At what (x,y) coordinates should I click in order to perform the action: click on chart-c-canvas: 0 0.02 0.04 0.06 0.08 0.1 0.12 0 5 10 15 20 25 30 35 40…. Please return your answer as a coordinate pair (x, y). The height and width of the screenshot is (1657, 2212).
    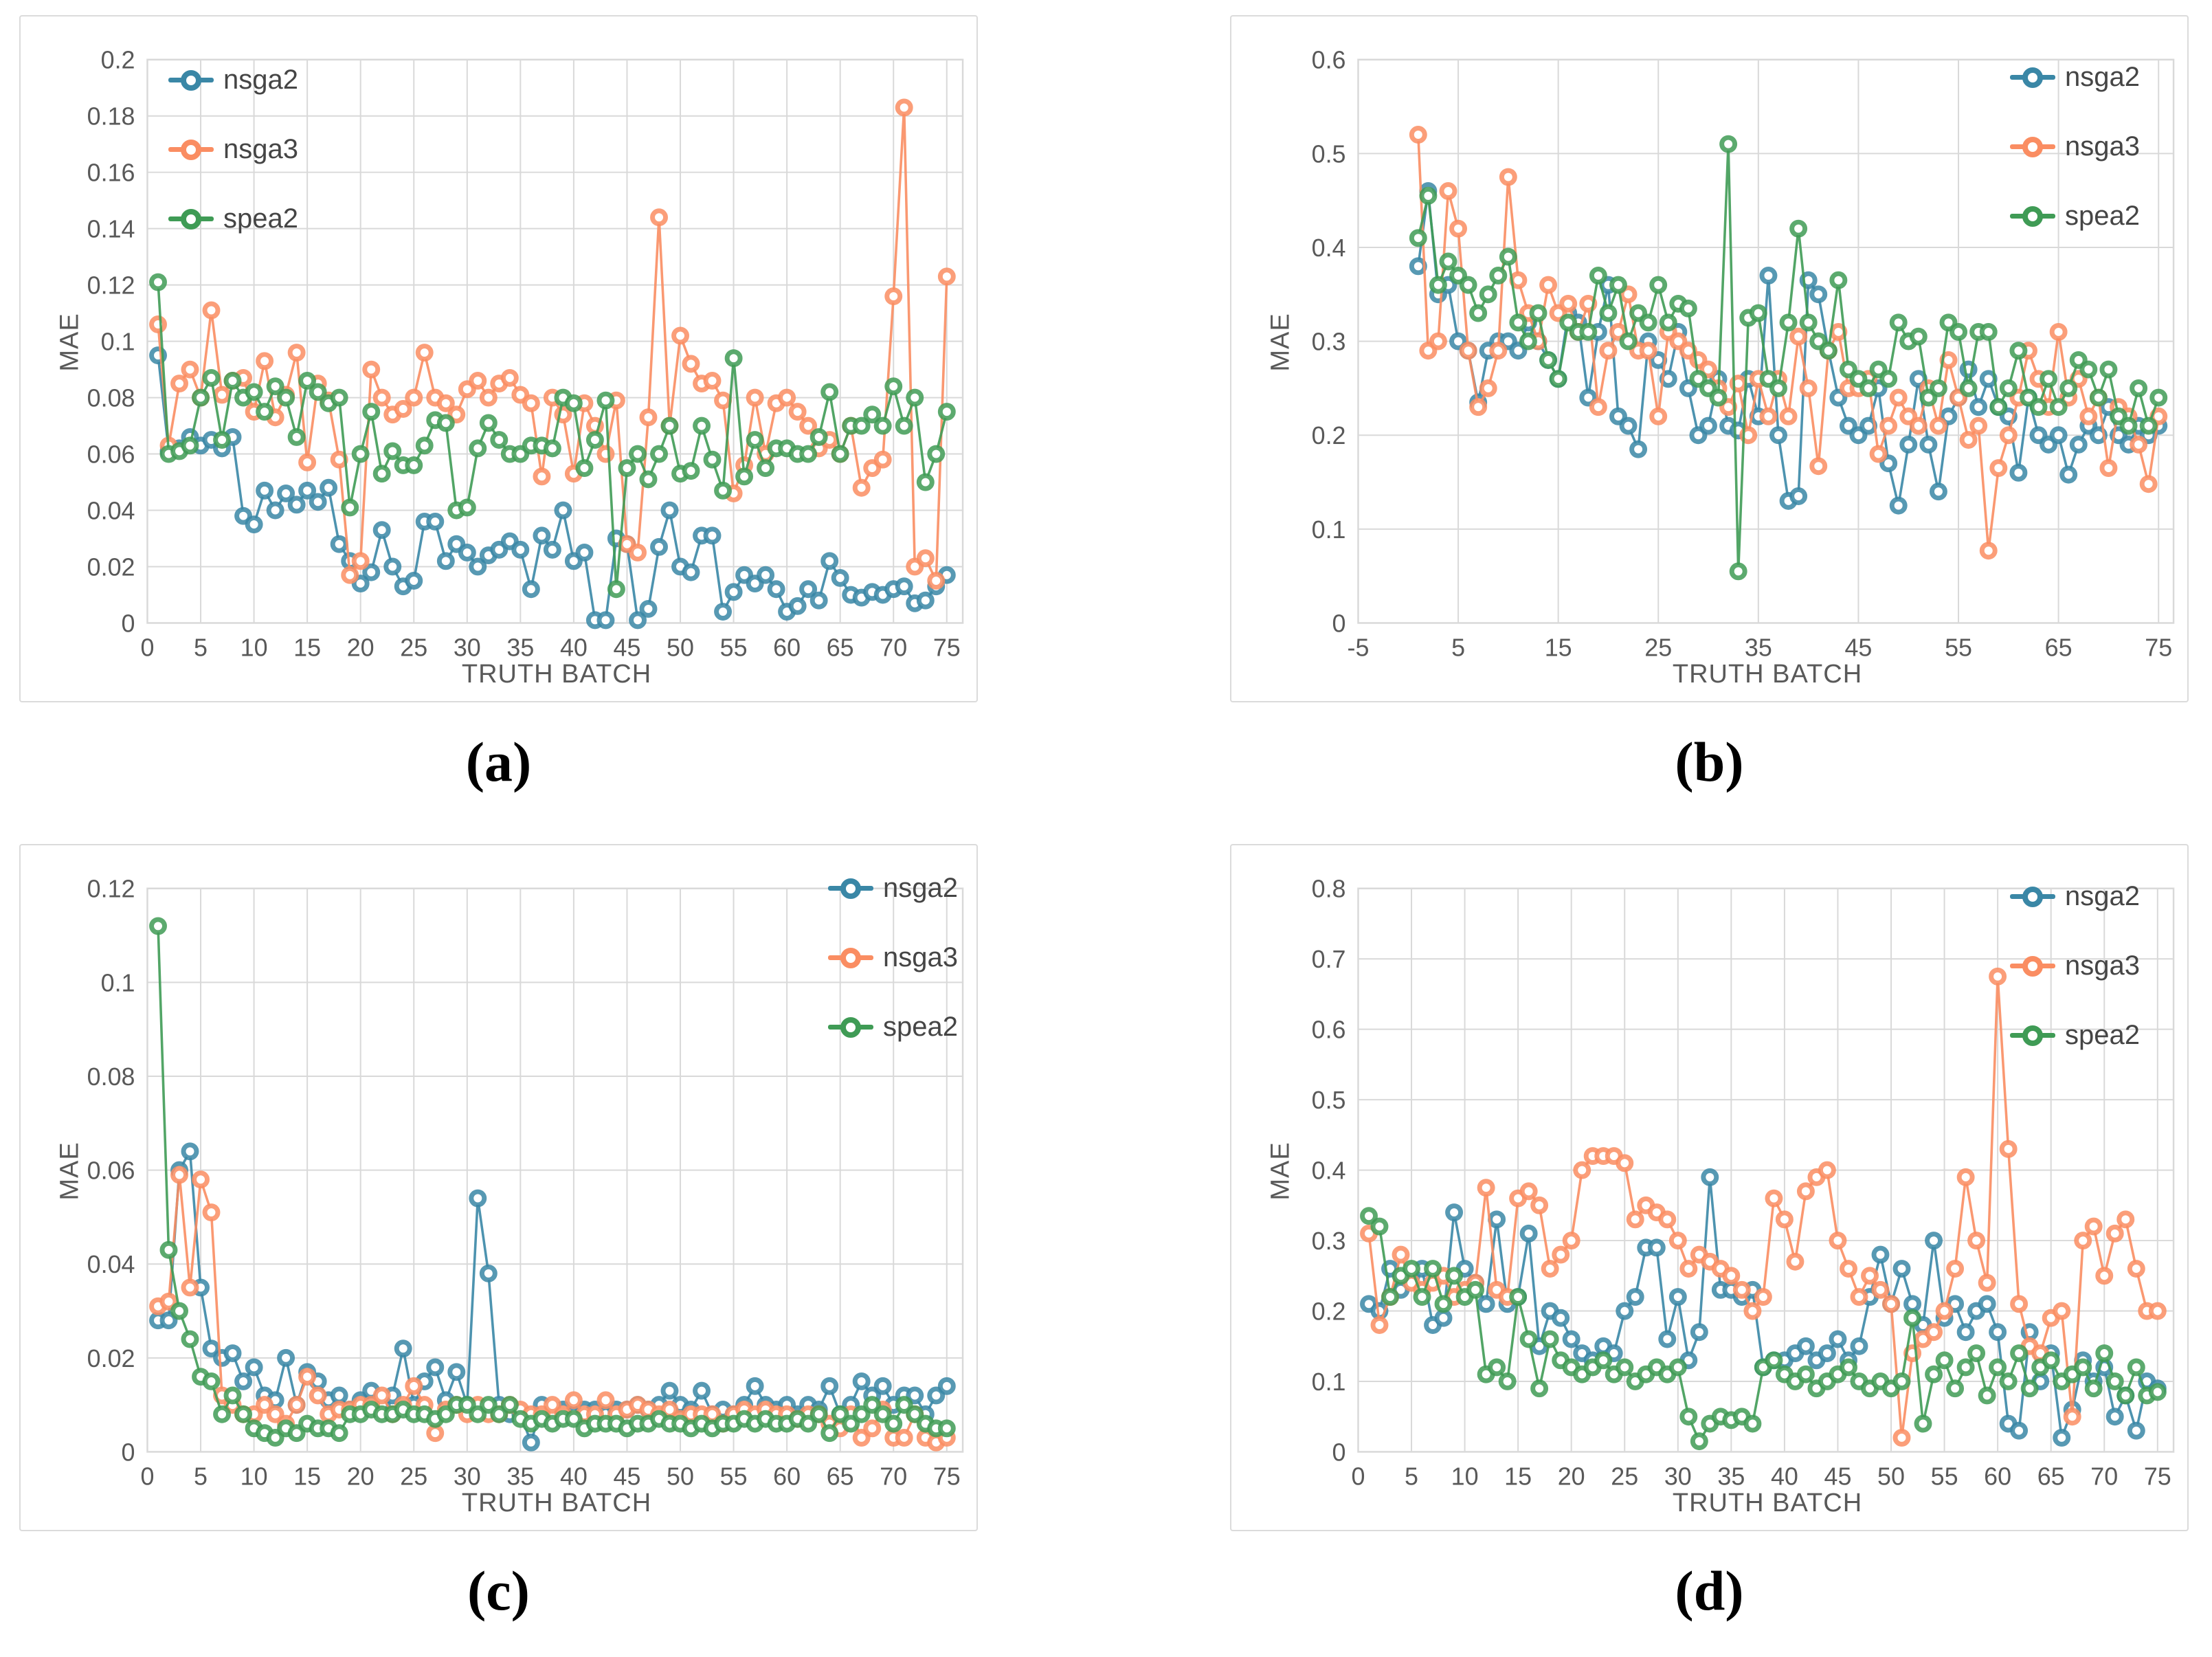
    Looking at the image, I should click on (525, 1183).